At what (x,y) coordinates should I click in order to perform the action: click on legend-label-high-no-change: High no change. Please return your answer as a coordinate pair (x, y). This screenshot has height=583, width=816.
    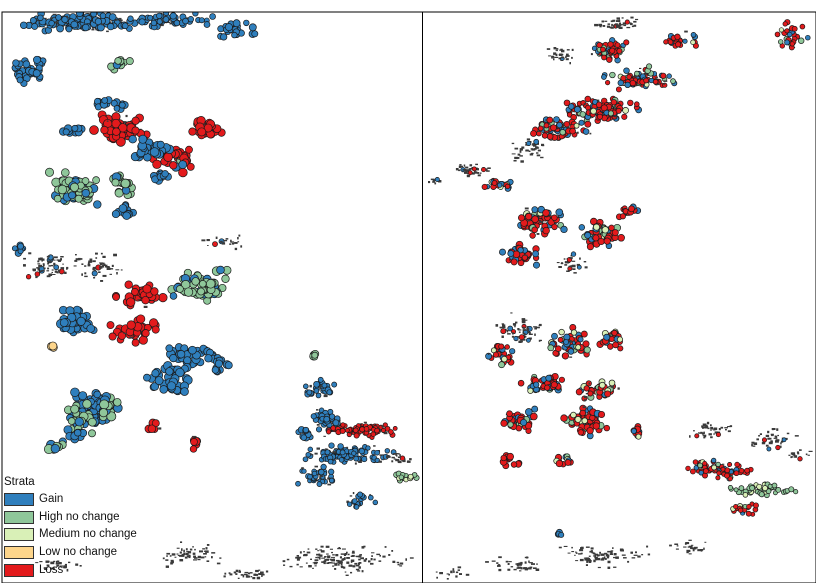
    Looking at the image, I should click on (79, 516).